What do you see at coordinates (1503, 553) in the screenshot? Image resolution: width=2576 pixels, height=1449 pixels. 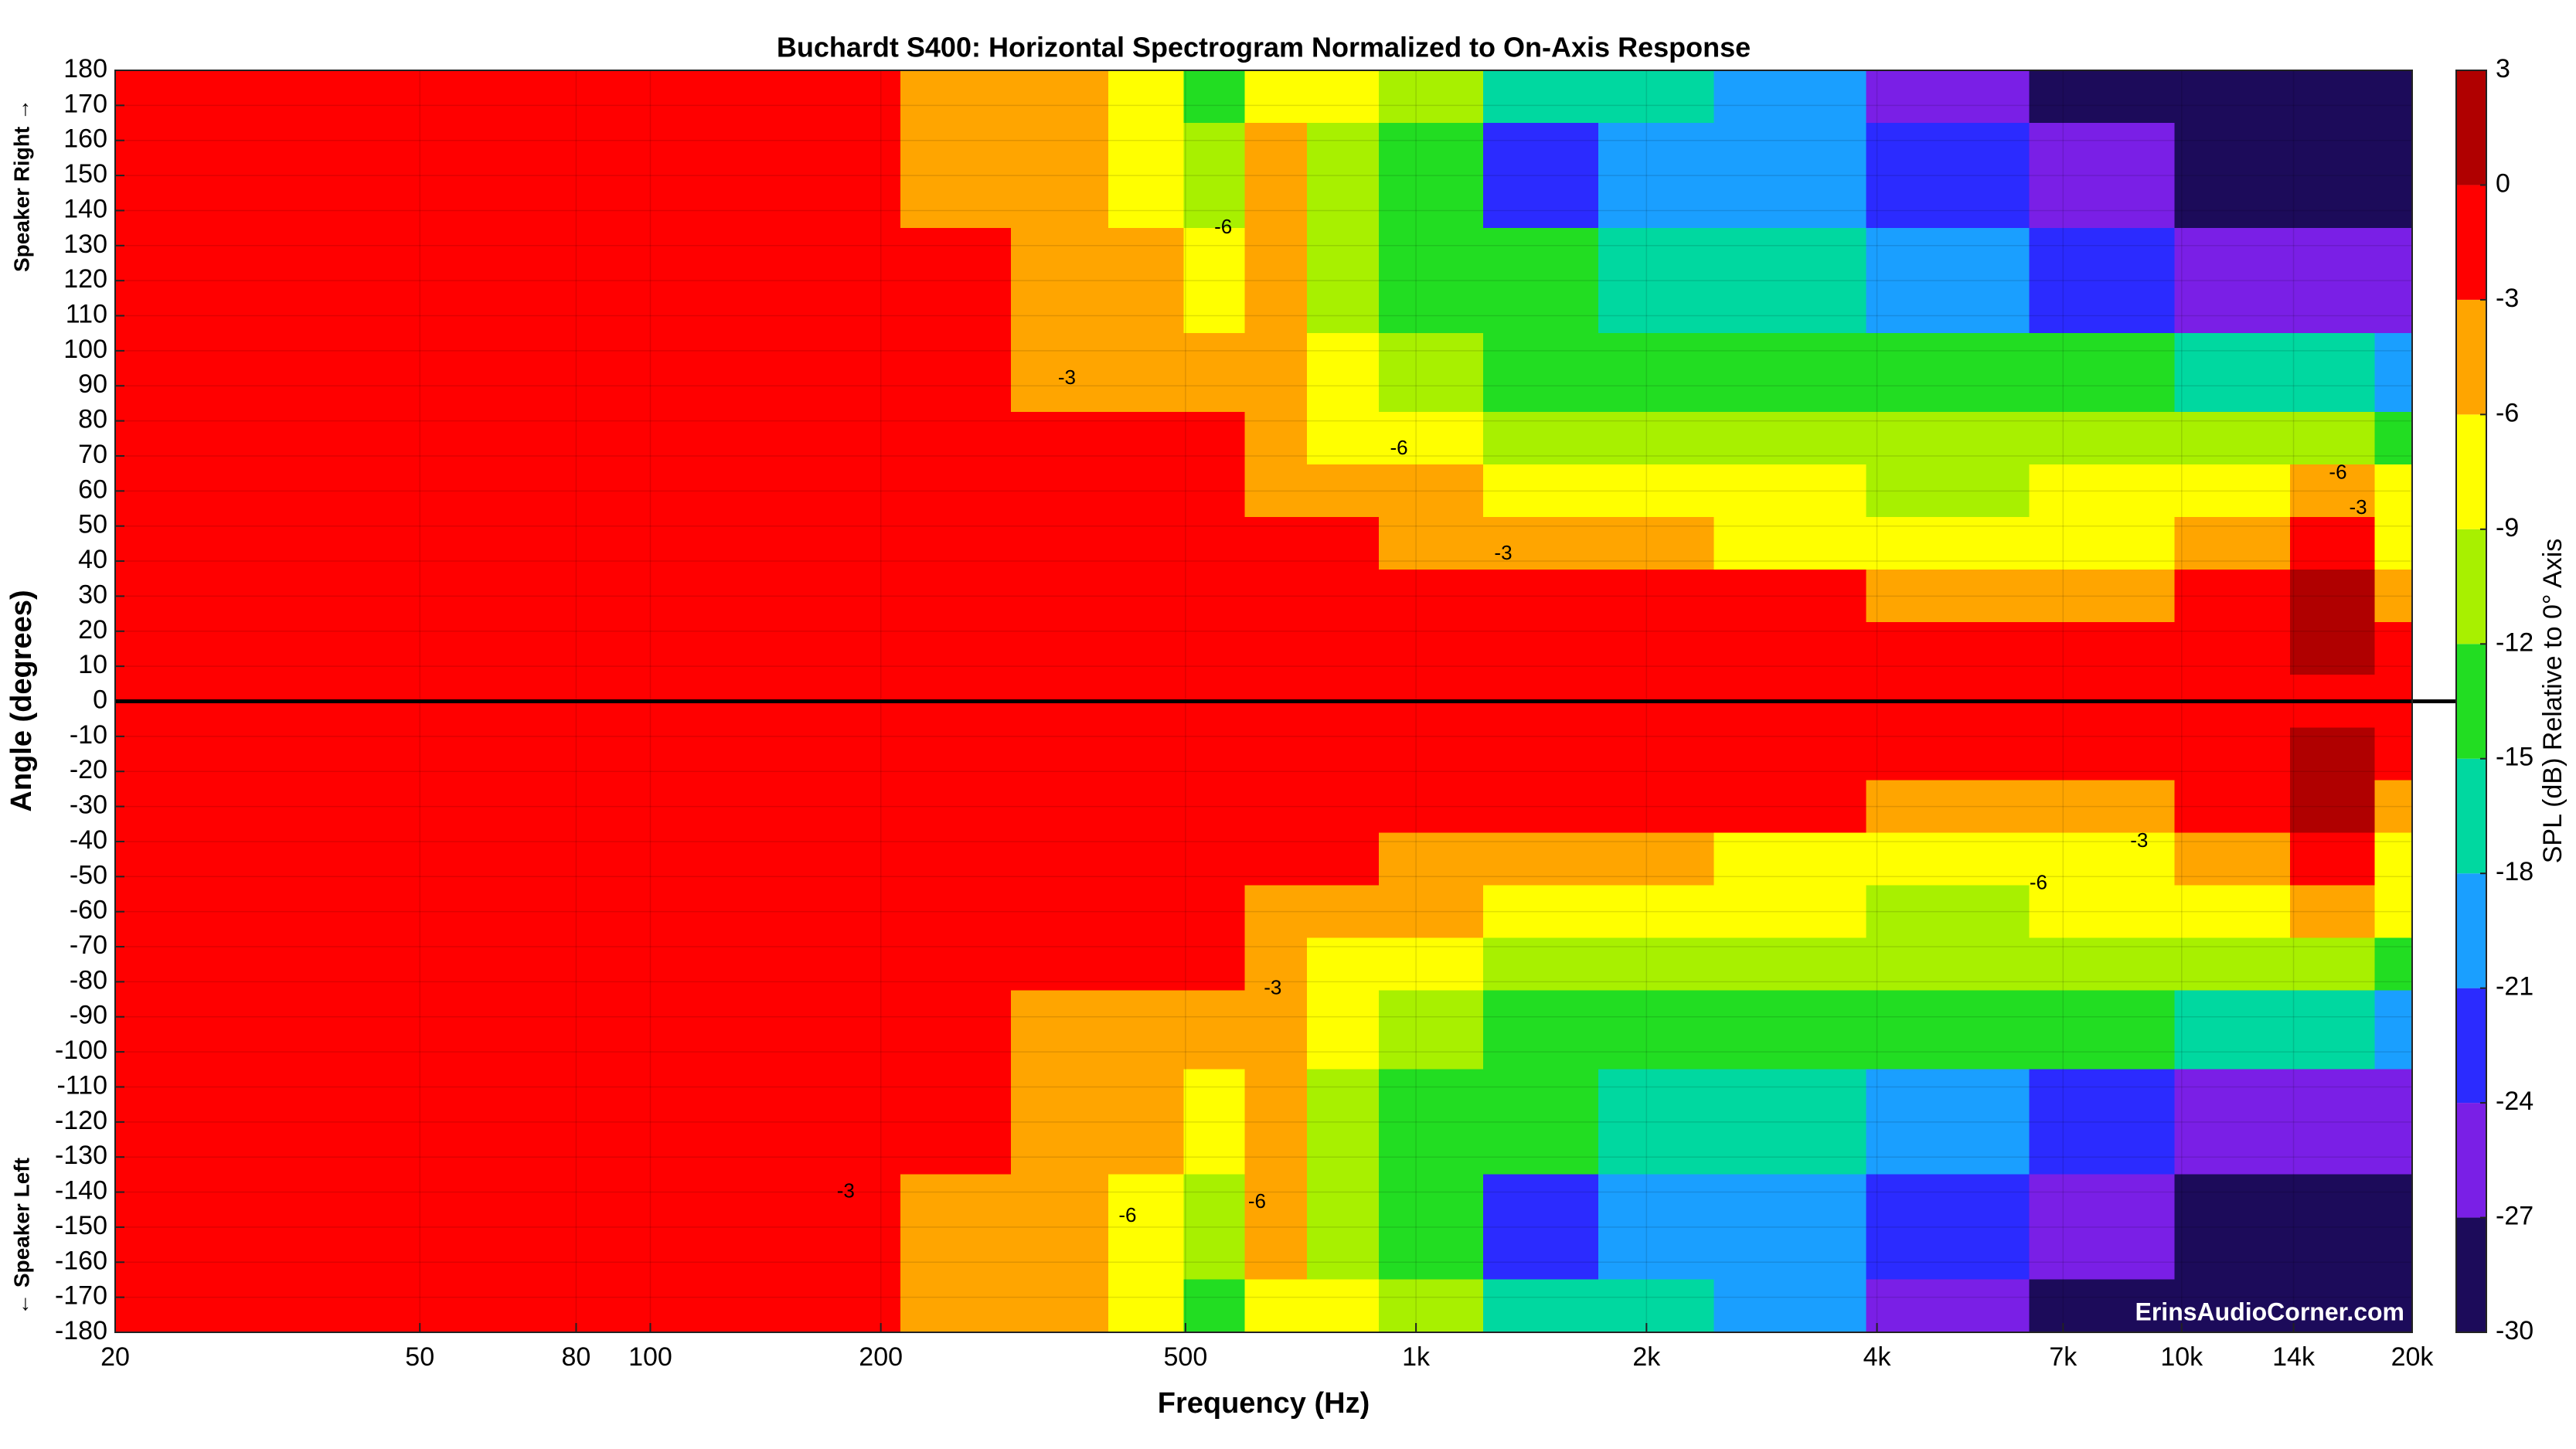 I see `contour-label: -3` at bounding box center [1503, 553].